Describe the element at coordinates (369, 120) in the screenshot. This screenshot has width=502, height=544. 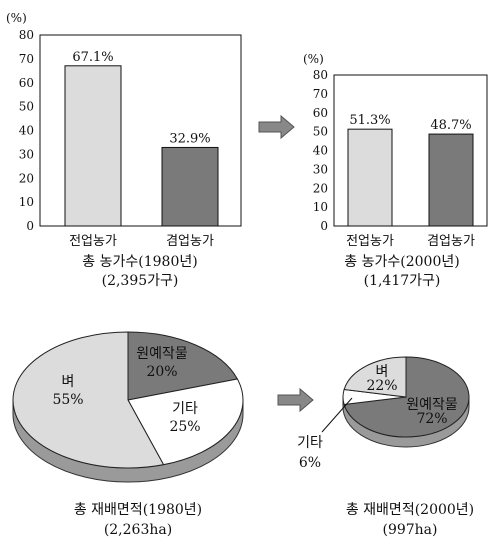
I see `data-label: 51.3%` at that location.